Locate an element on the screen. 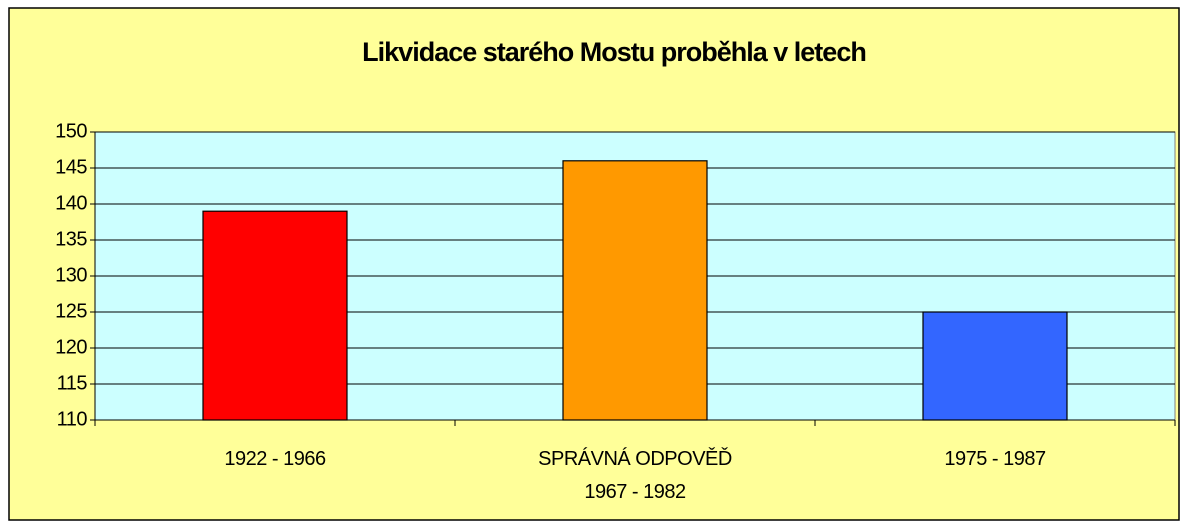  x-tick-label: SPRÁVNÁ ODPOVĚĎ 1967 - 1982 is located at coordinates (635, 475).